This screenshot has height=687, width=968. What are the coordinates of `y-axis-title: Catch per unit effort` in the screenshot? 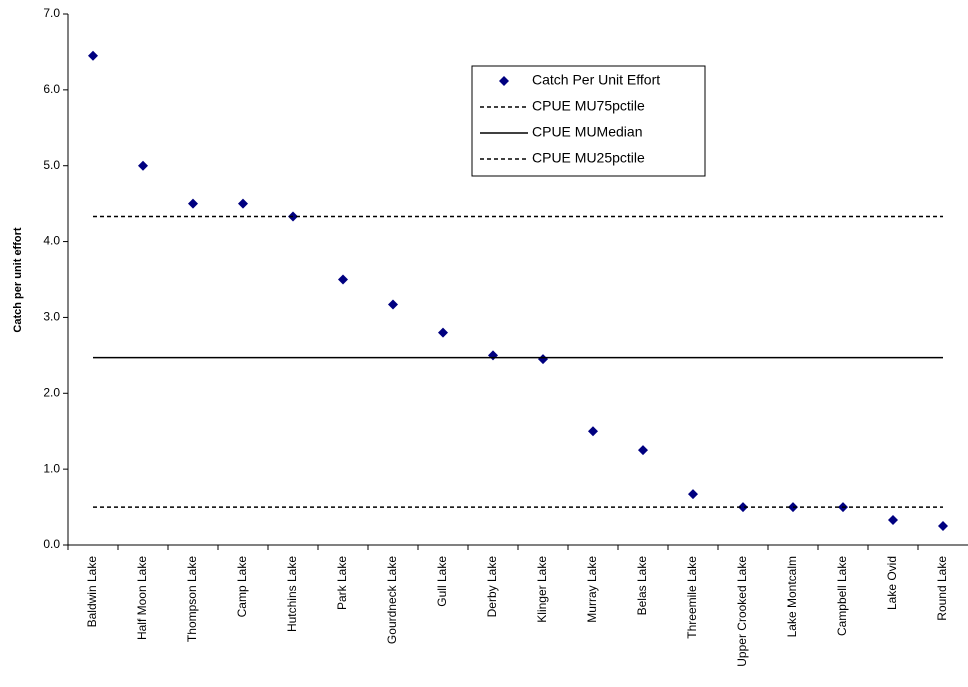 It's located at (18, 279).